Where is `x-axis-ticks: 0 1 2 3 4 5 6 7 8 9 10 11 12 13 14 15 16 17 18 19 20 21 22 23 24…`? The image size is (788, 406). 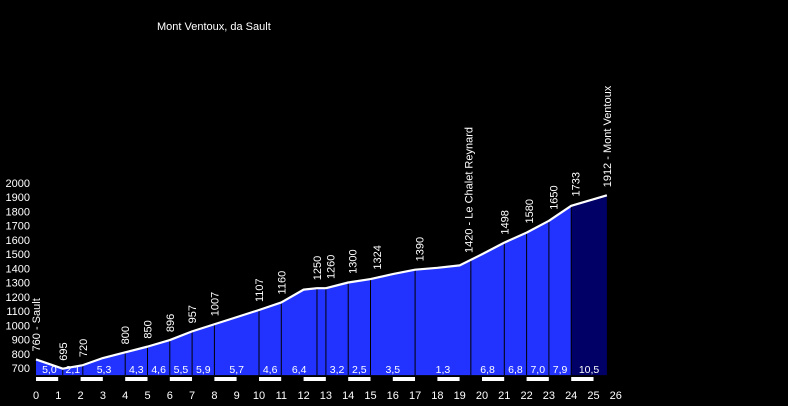
x-axis-ticks: 0 1 2 3 4 5 6 7 8 9 10 11 12 13 14 15 16 17 18 19 20 21 22 23 24… is located at coordinates (327, 396).